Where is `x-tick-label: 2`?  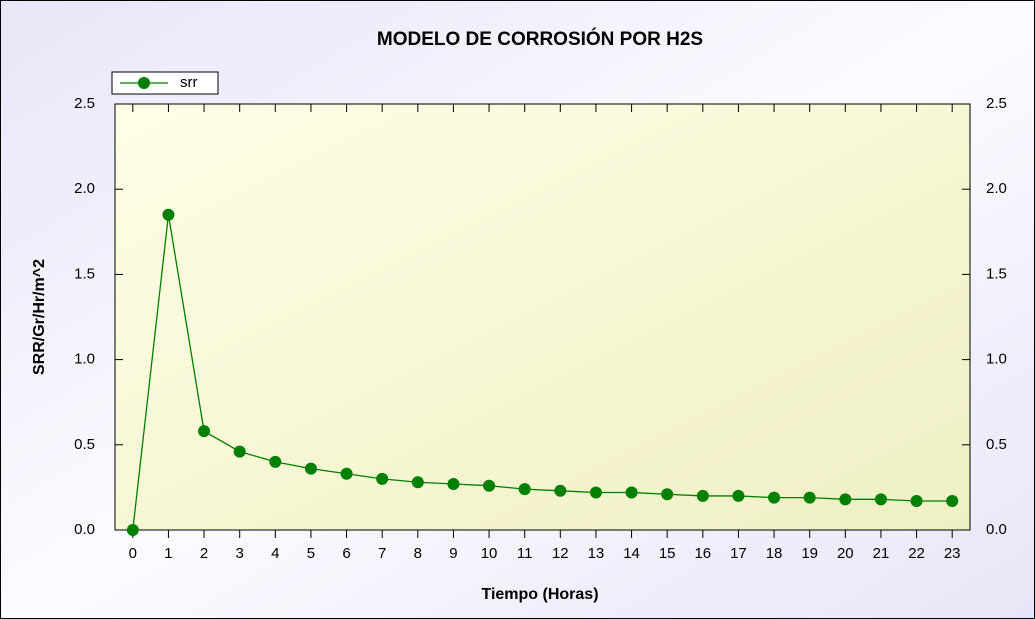 x-tick-label: 2 is located at coordinates (204, 553).